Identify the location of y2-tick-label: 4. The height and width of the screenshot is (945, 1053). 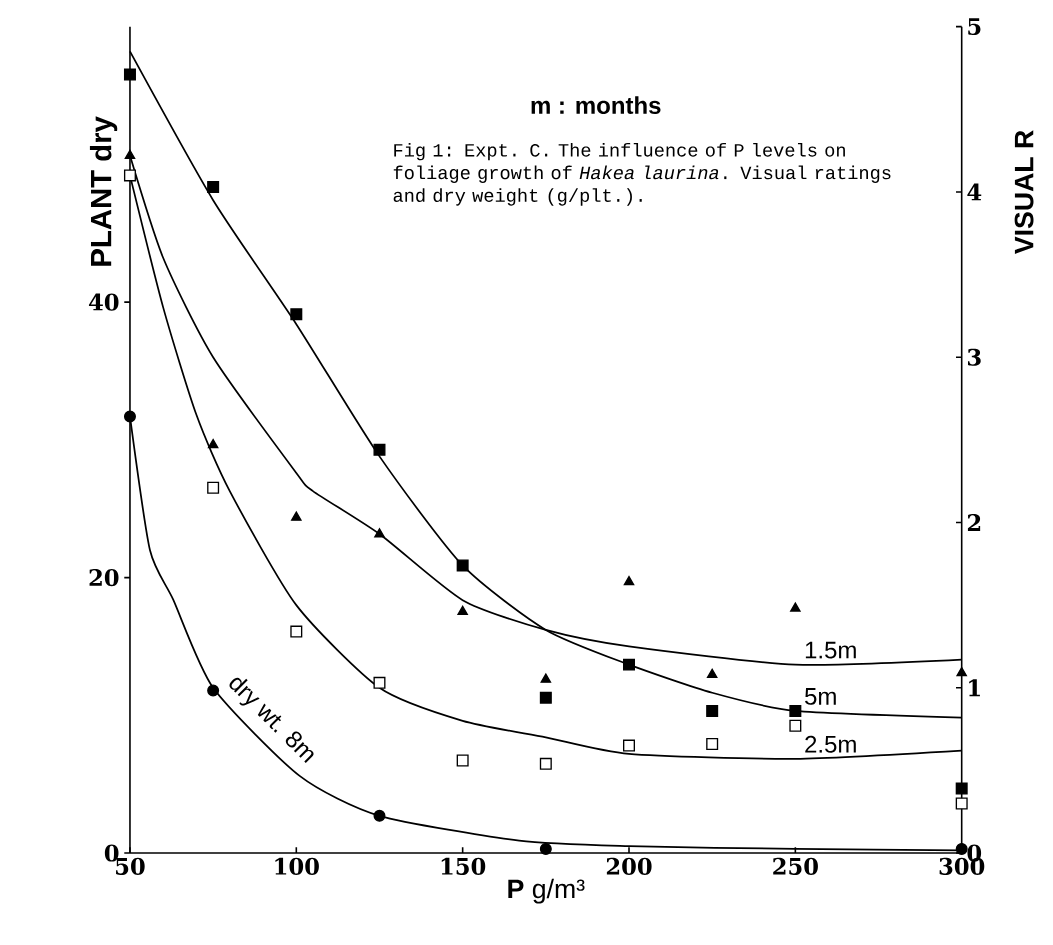
(974, 192).